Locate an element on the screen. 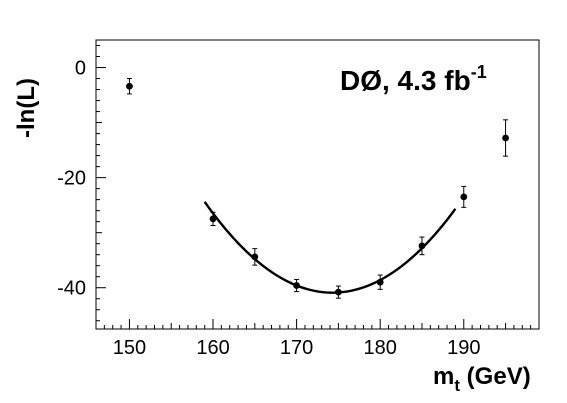 The width and height of the screenshot is (567, 403). annotation-label: DØ, 4.3 fb-1 is located at coordinates (413, 79).